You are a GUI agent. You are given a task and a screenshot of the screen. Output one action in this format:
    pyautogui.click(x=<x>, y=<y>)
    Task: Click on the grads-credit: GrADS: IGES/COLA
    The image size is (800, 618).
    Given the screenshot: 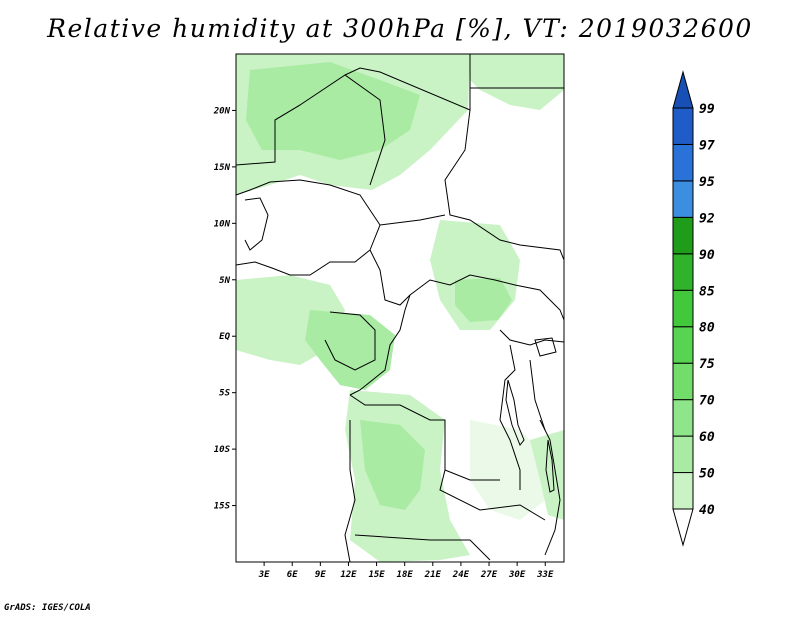 What is the action you would take?
    pyautogui.click(x=47, y=608)
    